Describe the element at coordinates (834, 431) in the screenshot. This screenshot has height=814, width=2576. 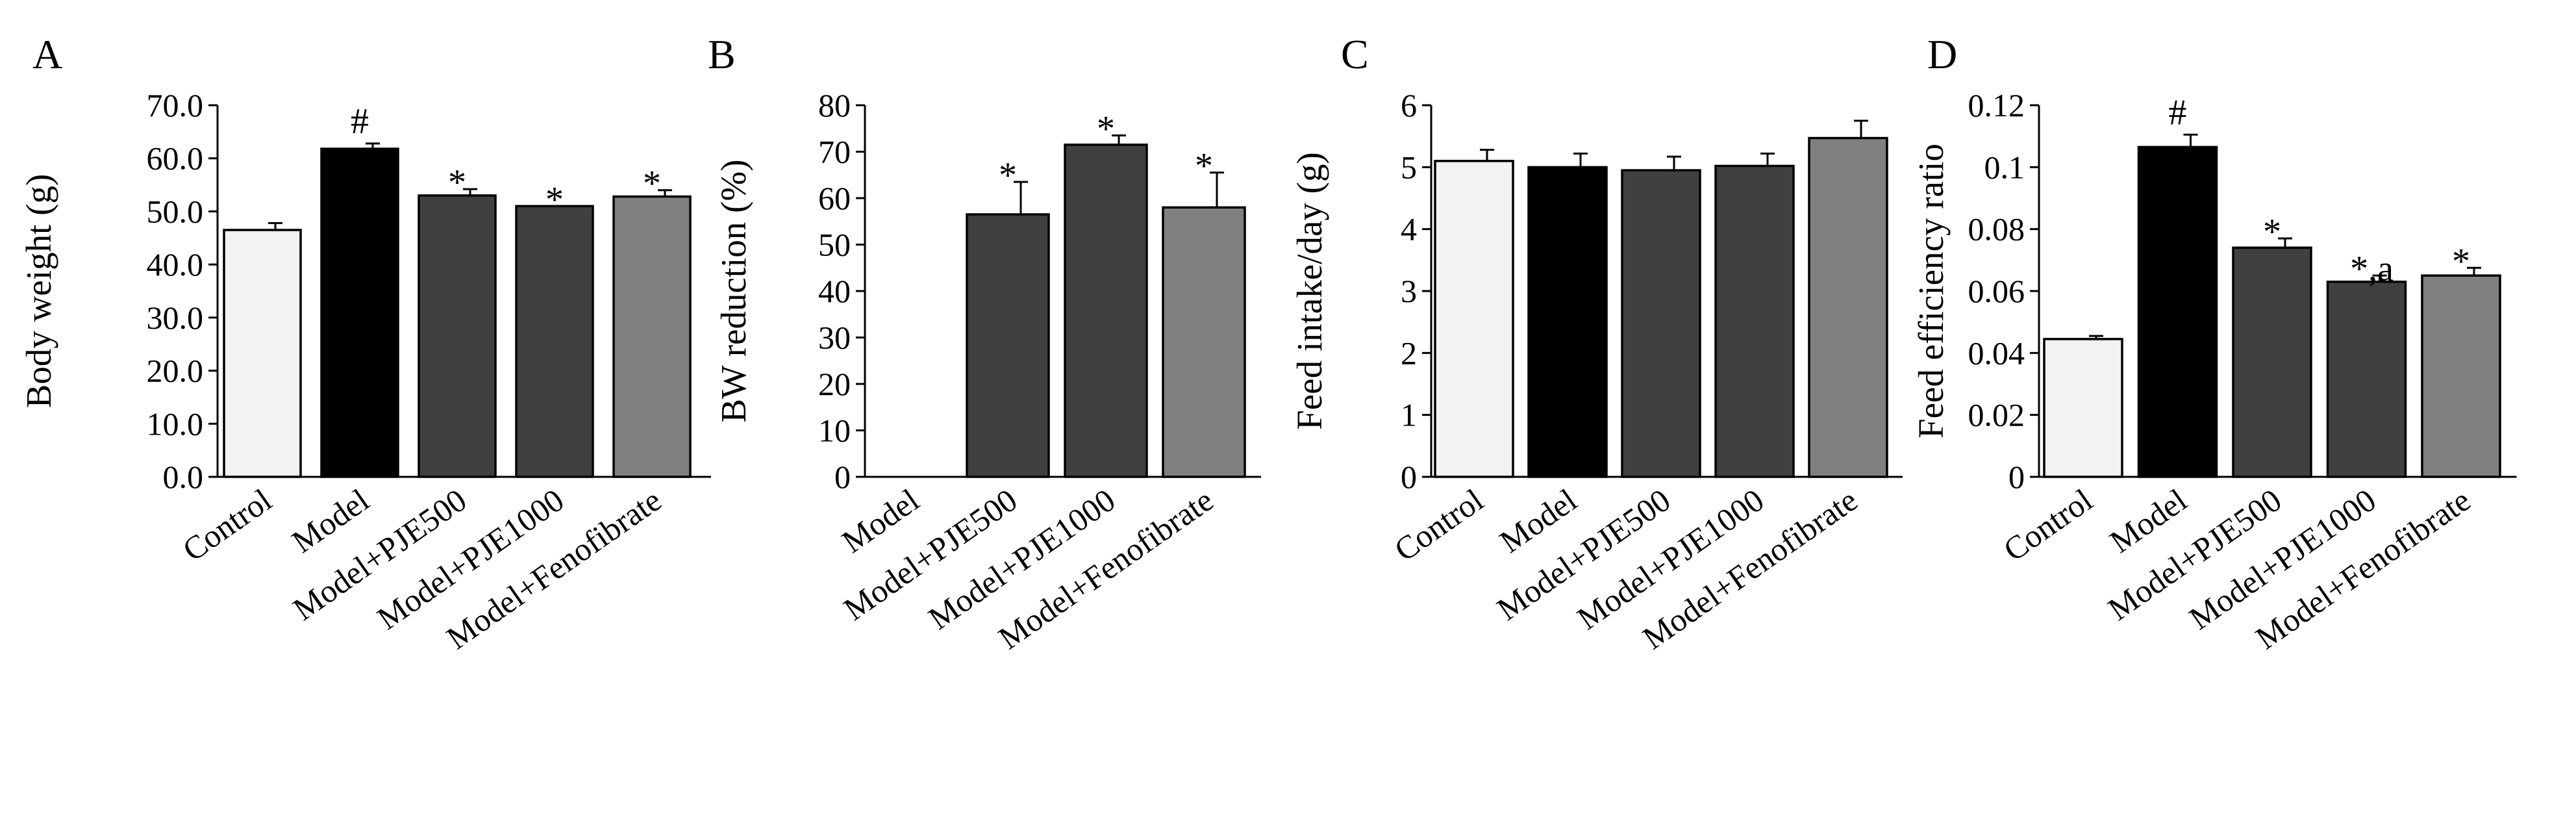
I see `y-tick-label: 10` at that location.